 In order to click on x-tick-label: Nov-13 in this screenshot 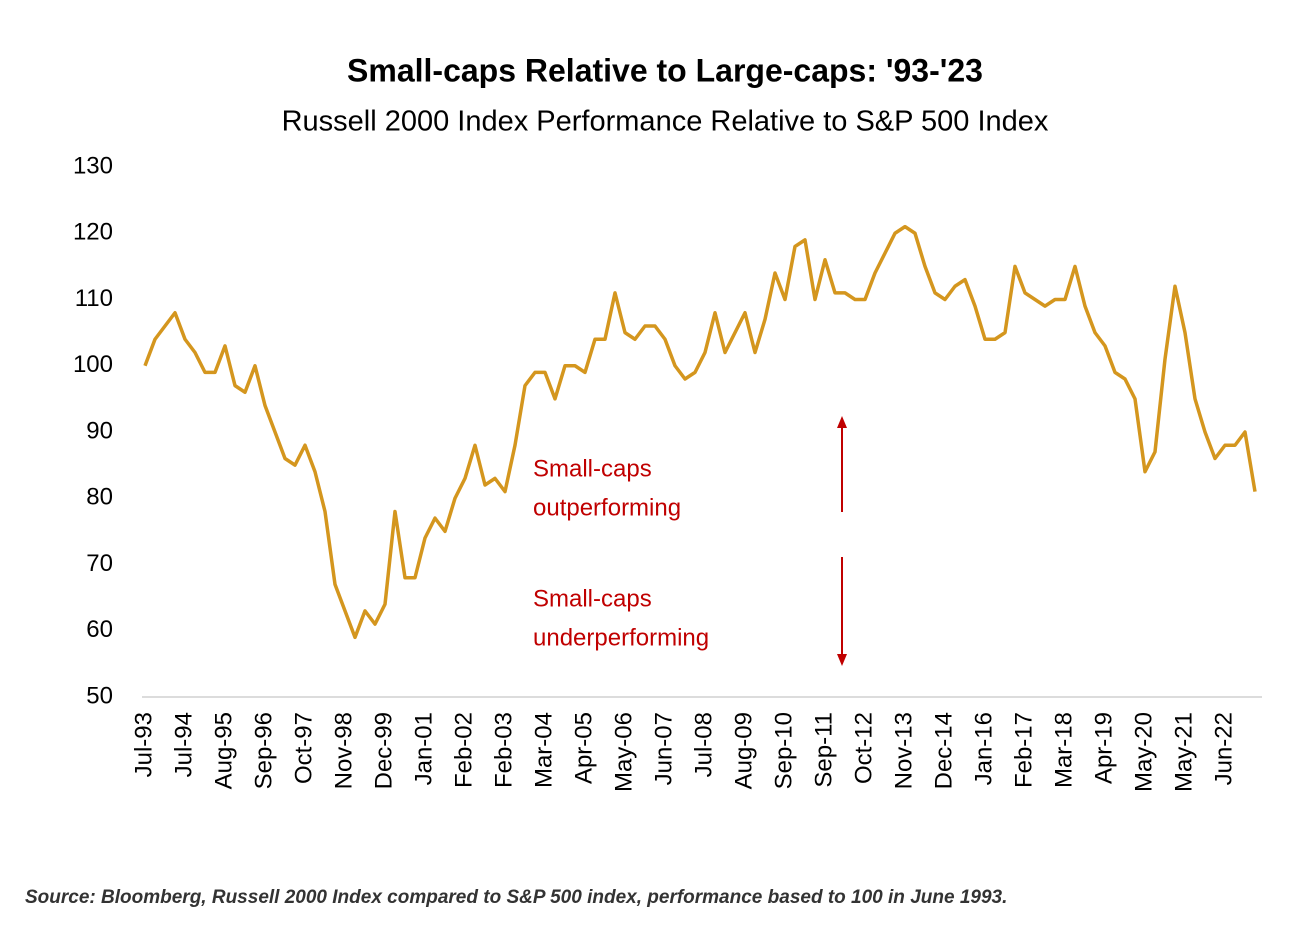, I will do `click(903, 750)`.